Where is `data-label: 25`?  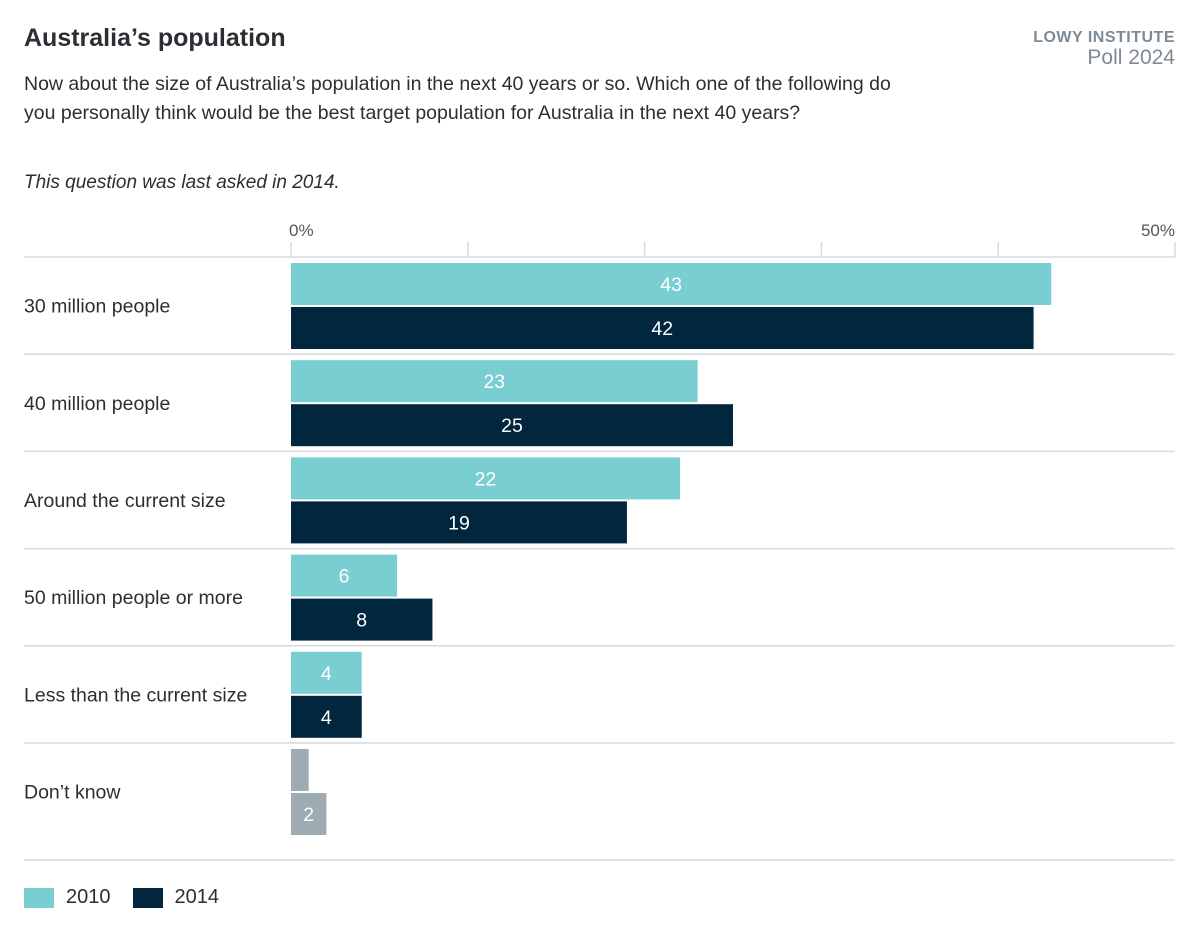 data-label: 25 is located at coordinates (512, 426).